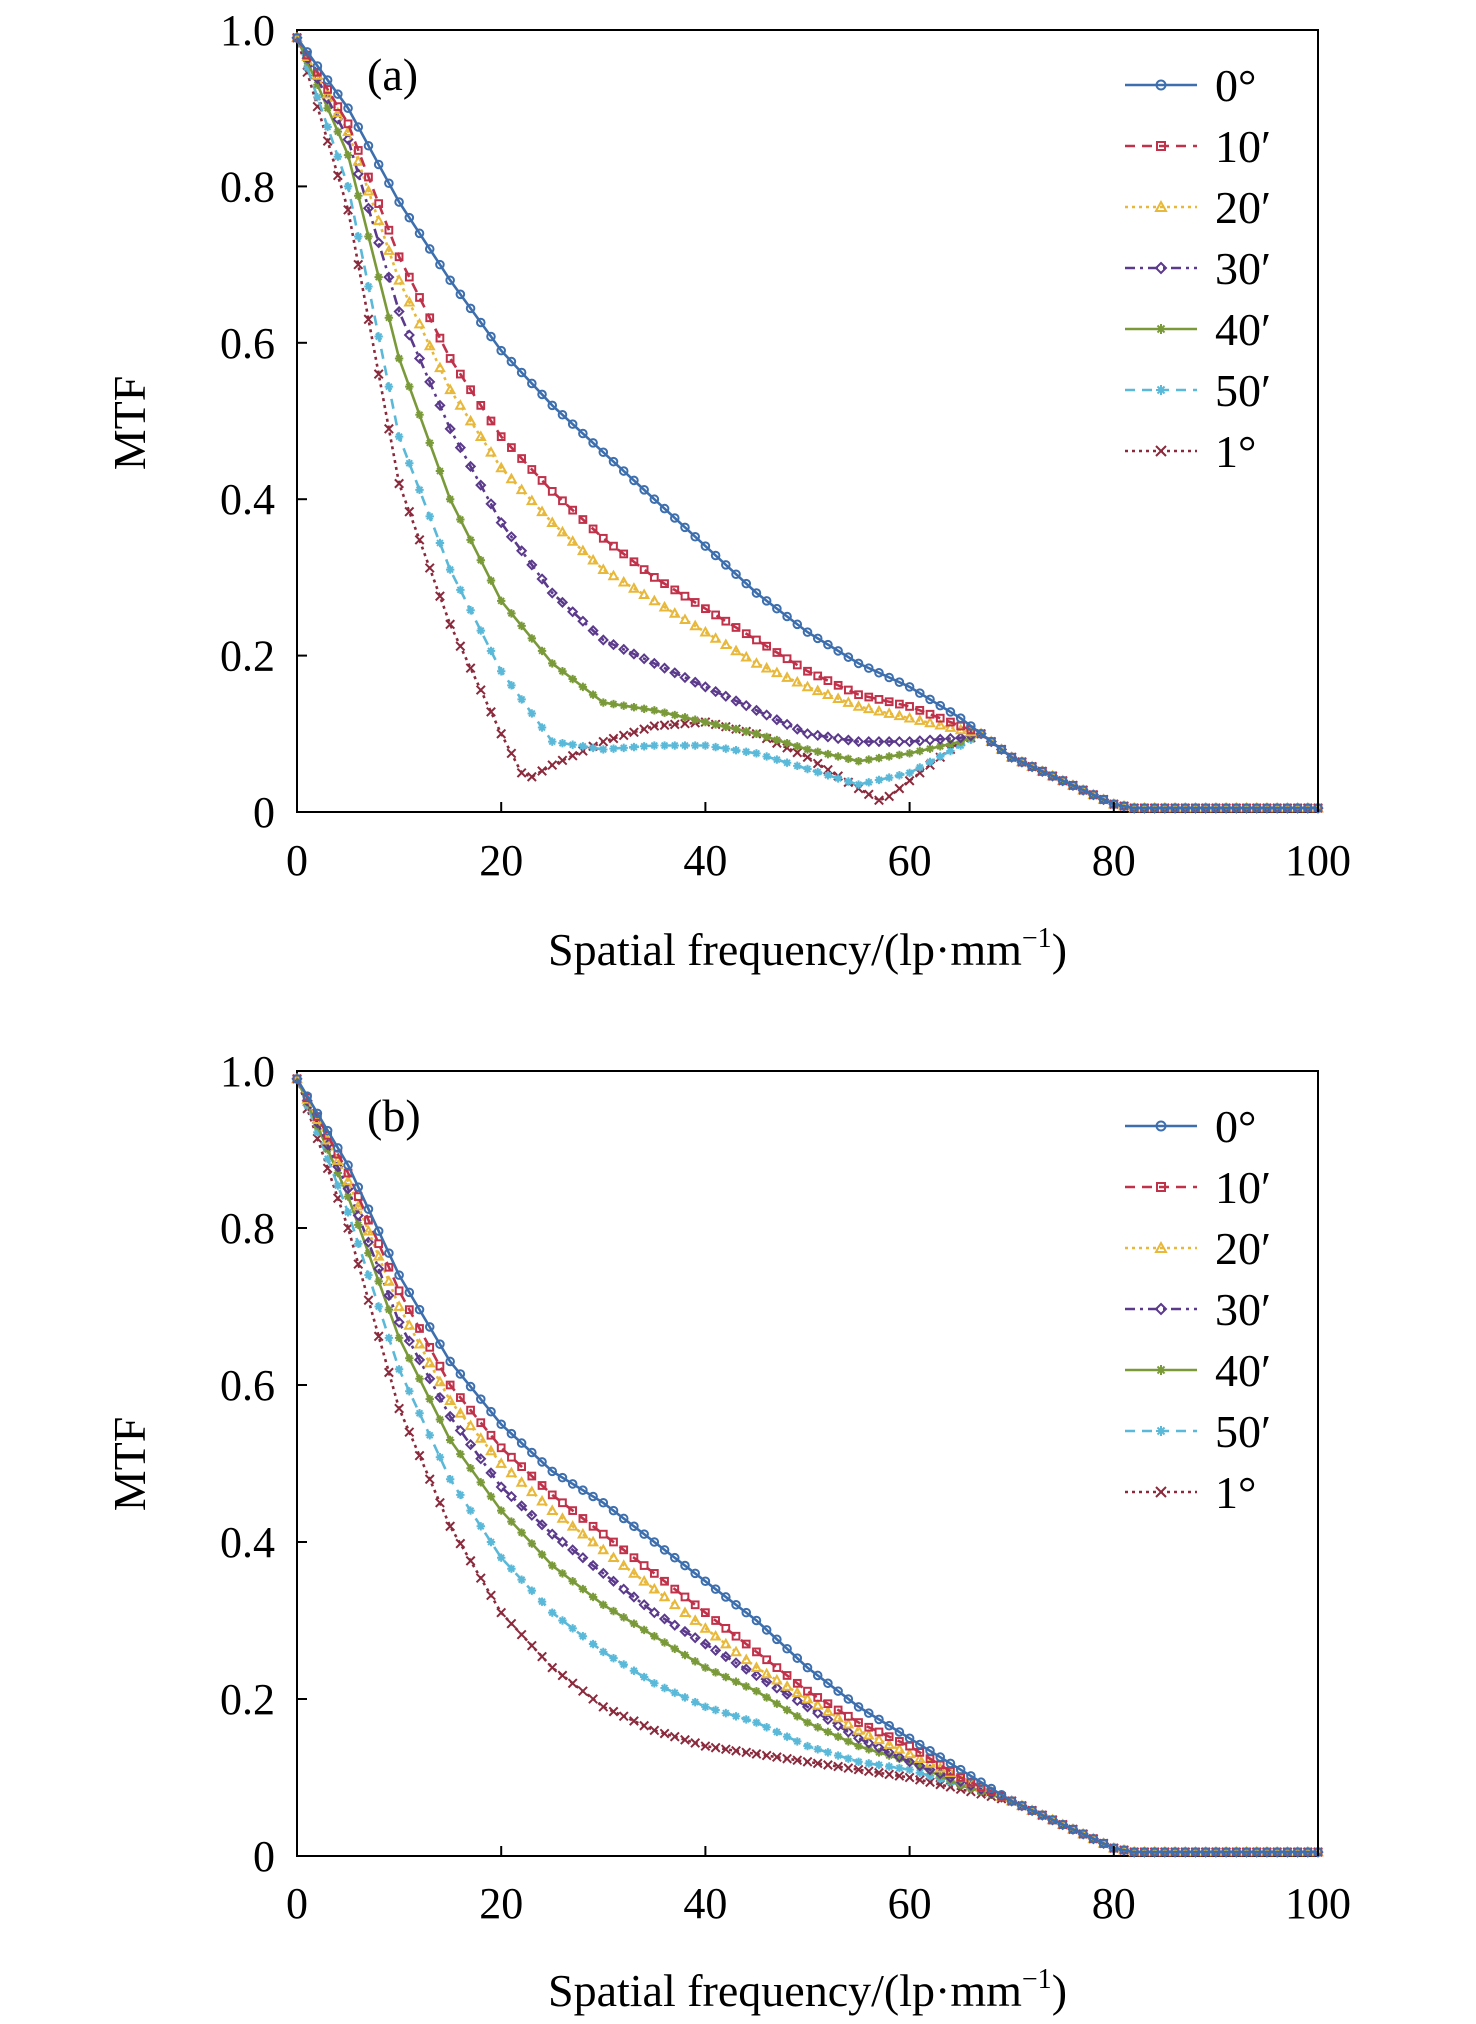  Describe the element at coordinates (1161, 1246) in the screenshot. I see `legend-marker` at that location.